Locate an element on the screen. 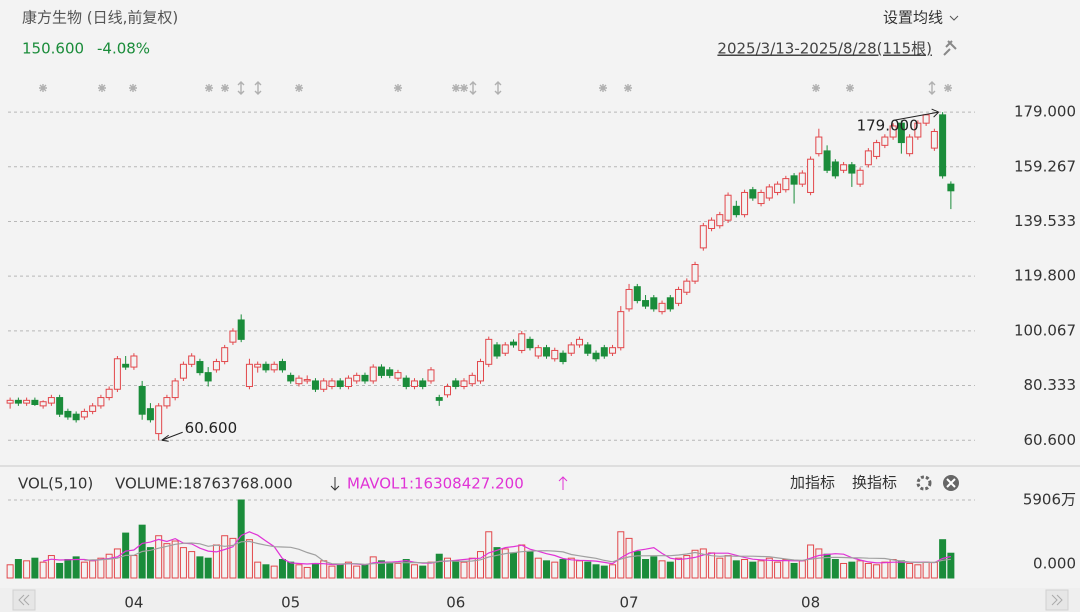  mavol1-readout: MAVOL1:16308427.200 is located at coordinates (435, 484).